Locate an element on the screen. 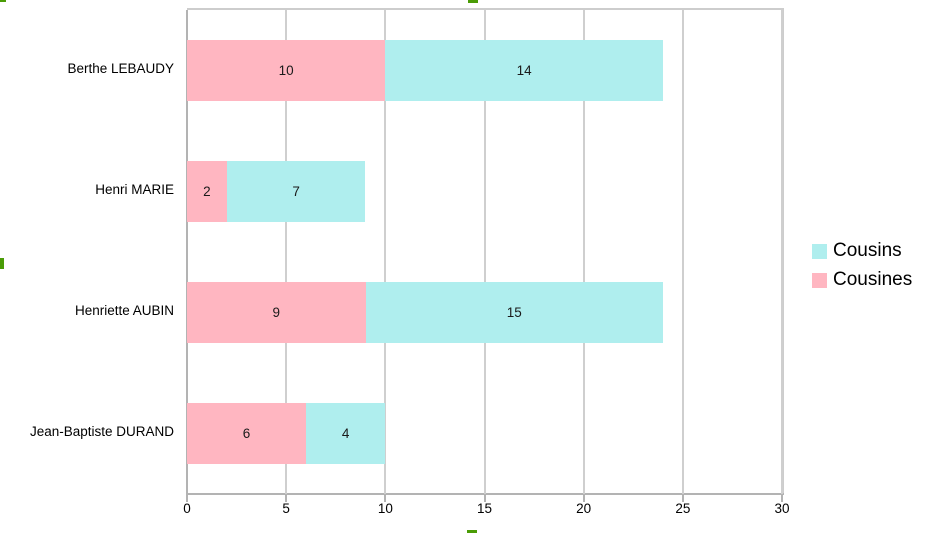 Image resolution: width=939 pixels, height=533 pixels. legend-label: Cousines is located at coordinates (873, 279).